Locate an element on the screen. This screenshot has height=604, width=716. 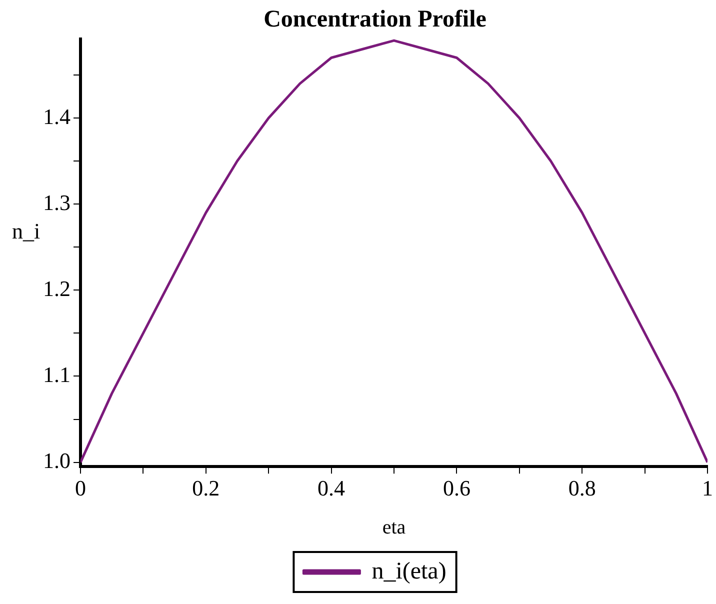
x-tick-label: 0 is located at coordinates (80, 488).